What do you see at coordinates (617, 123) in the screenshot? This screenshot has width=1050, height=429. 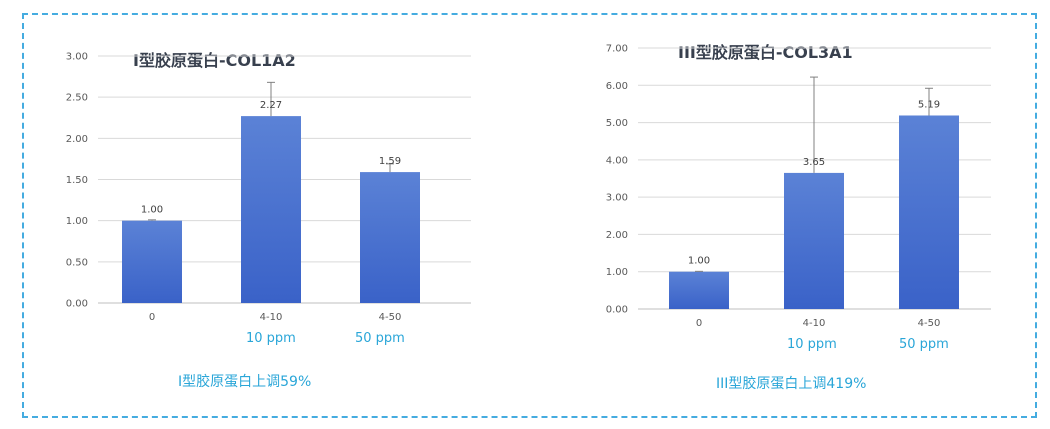 I see `y-tick-label: 5.00` at bounding box center [617, 123].